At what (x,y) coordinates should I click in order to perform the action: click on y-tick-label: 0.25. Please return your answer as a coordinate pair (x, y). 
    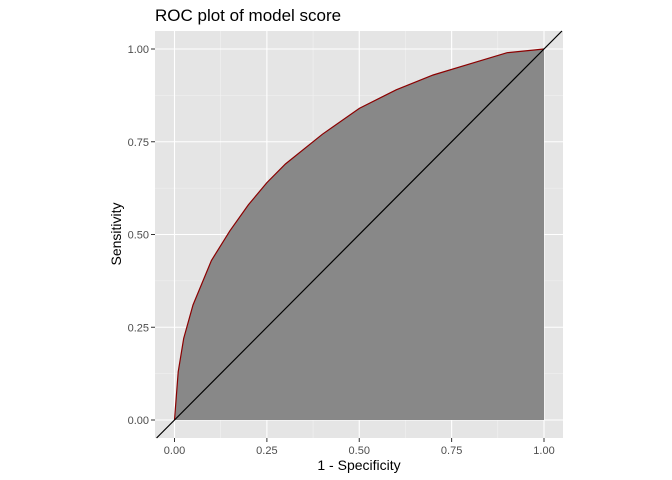
    Looking at the image, I should click on (138, 328).